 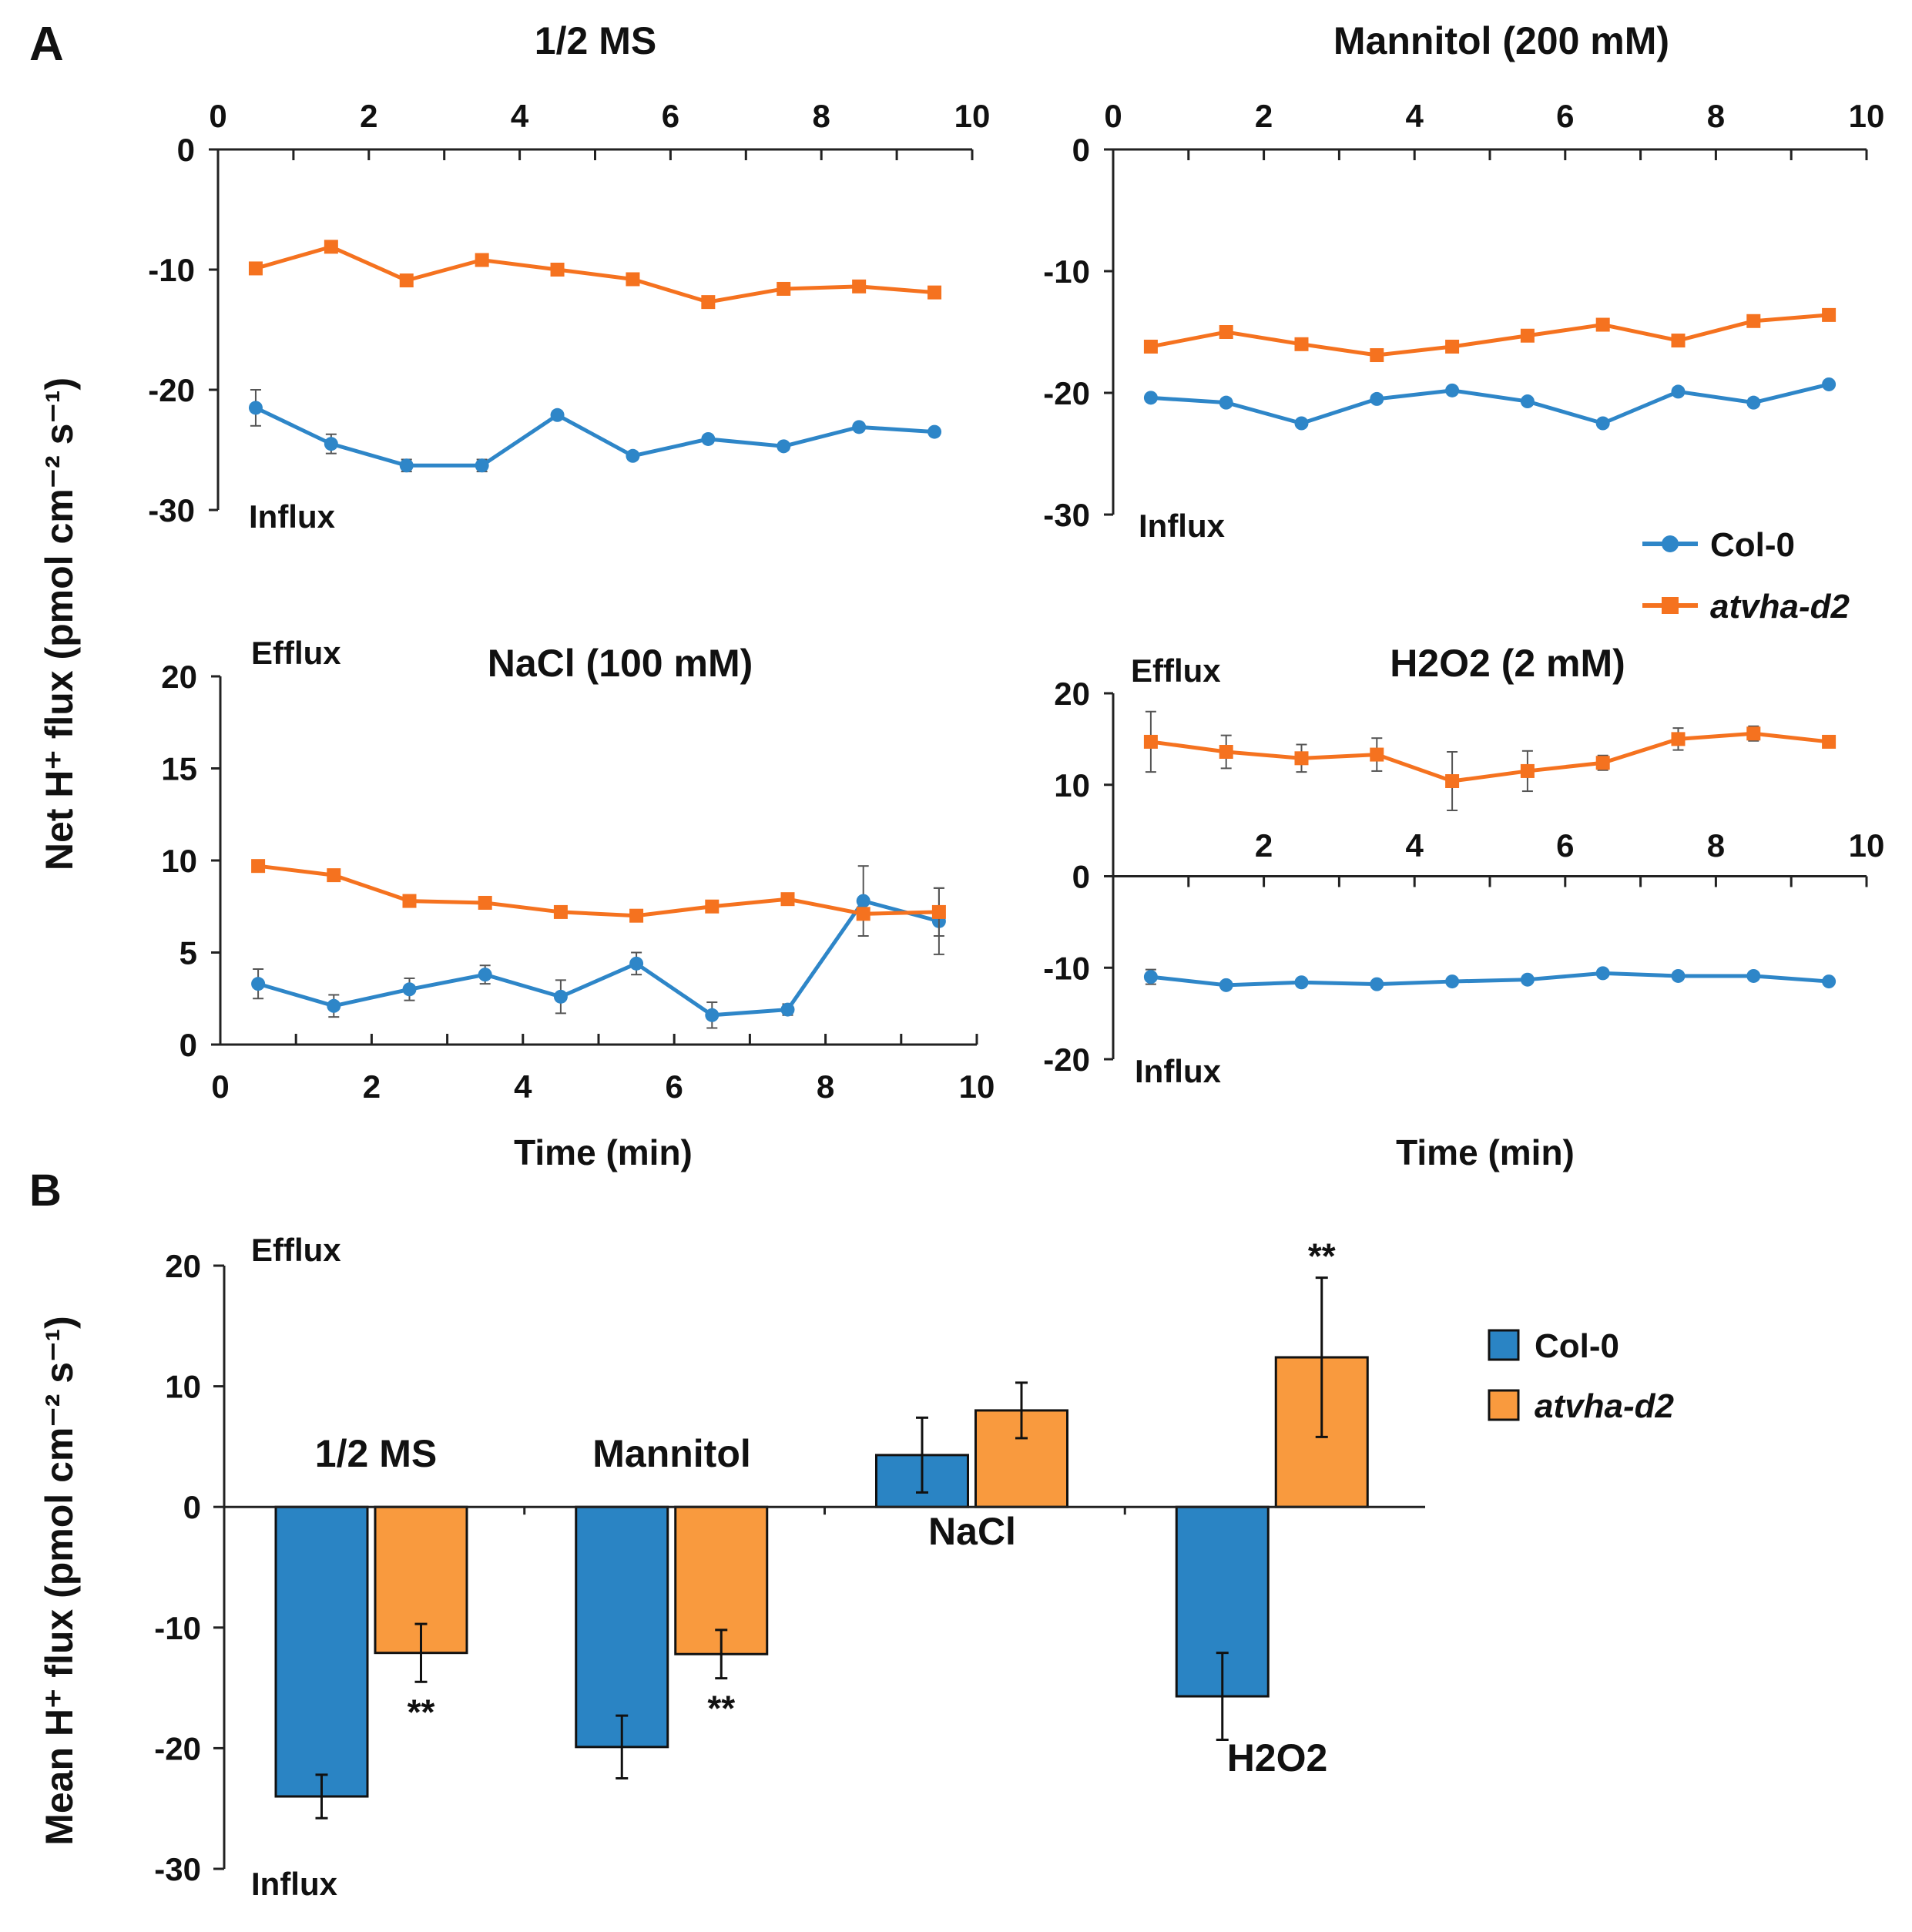 What do you see at coordinates (45, 1191) in the screenshot?
I see `panel-label-b: B` at bounding box center [45, 1191].